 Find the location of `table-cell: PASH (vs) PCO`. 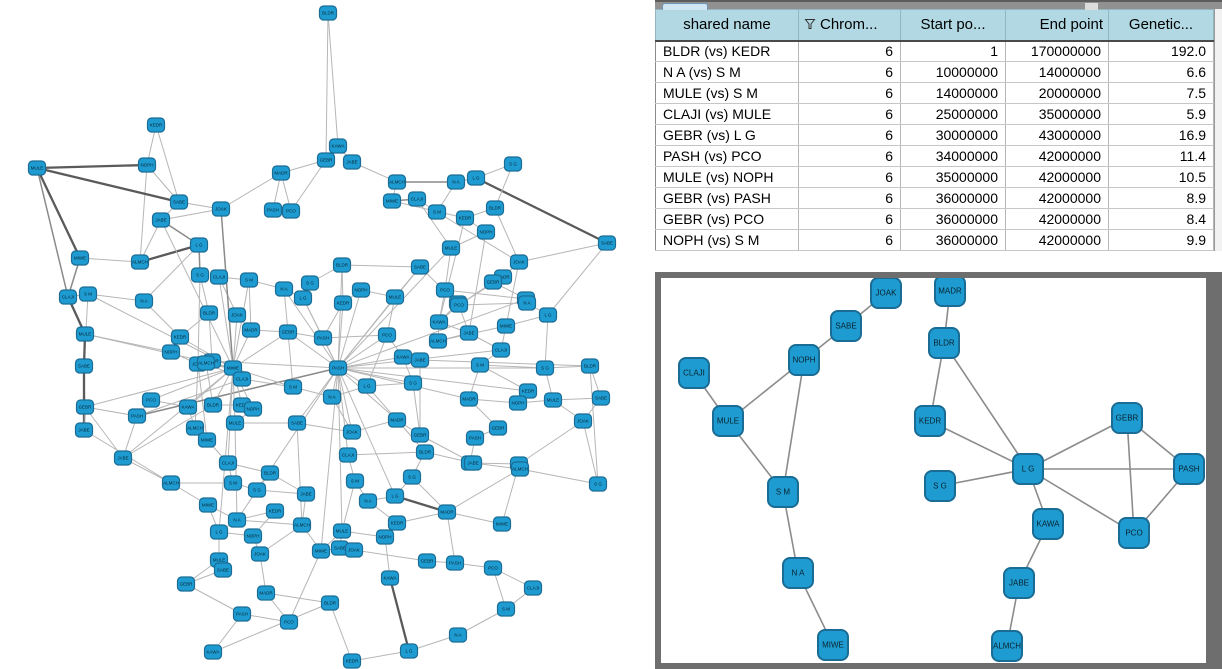

table-cell: PASH (vs) PCO is located at coordinates (727, 156).